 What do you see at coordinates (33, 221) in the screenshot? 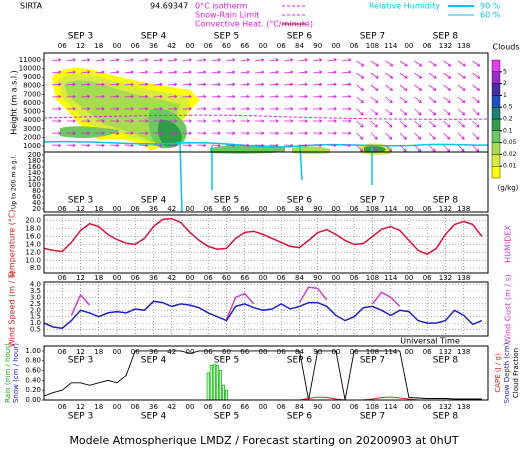
I see `y-tick-label: 20.0` at bounding box center [33, 221].